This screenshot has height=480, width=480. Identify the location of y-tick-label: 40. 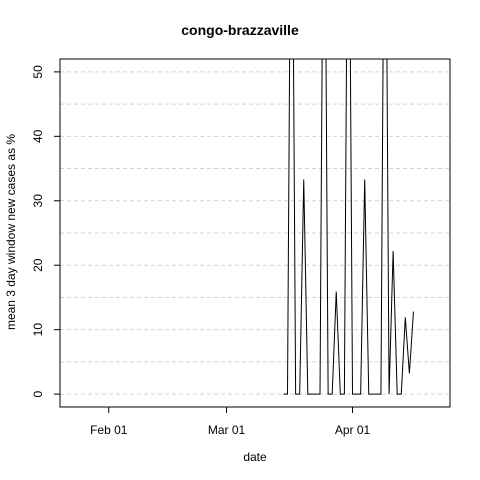
(38, 136).